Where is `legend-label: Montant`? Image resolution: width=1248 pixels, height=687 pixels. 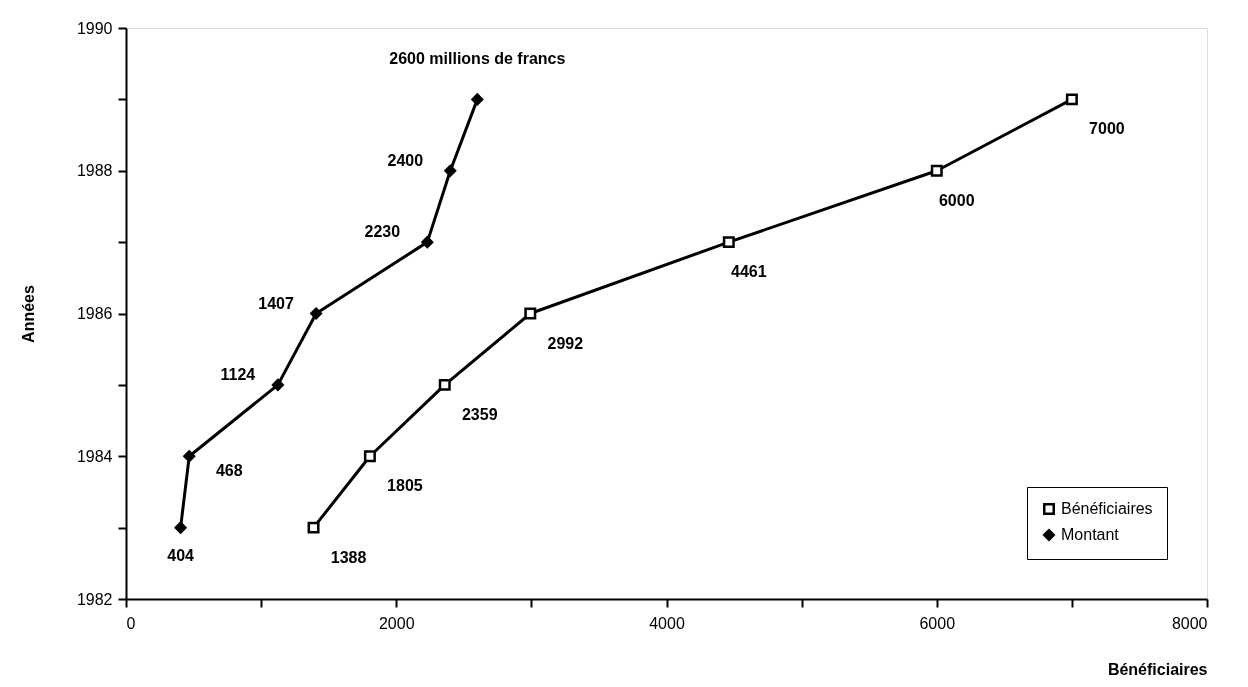
legend-label: Montant is located at coordinates (1090, 534).